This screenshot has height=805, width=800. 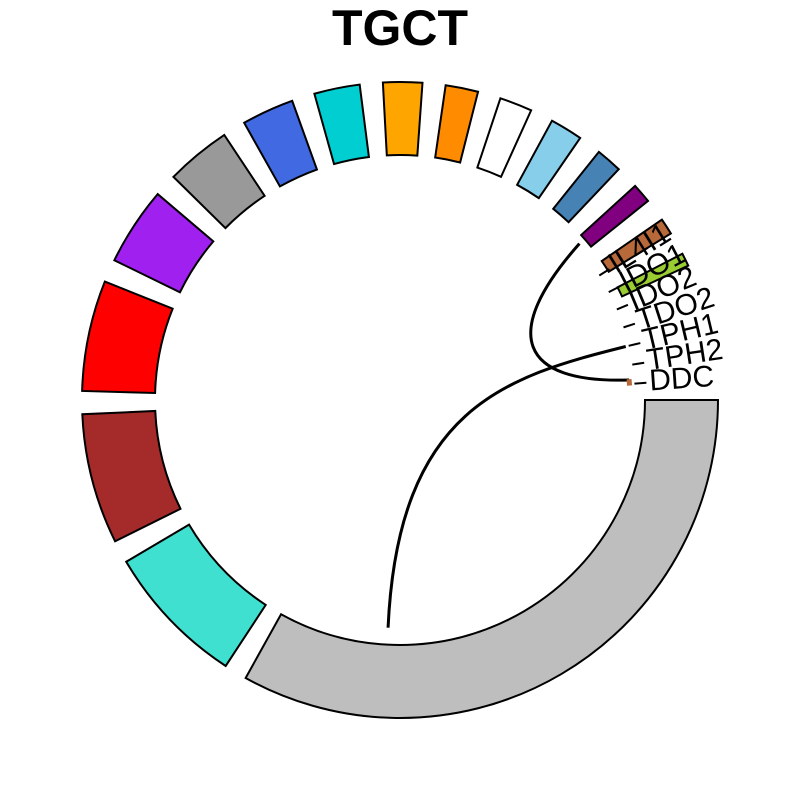 I want to click on gene-tick-tph1, so click(x=635, y=344).